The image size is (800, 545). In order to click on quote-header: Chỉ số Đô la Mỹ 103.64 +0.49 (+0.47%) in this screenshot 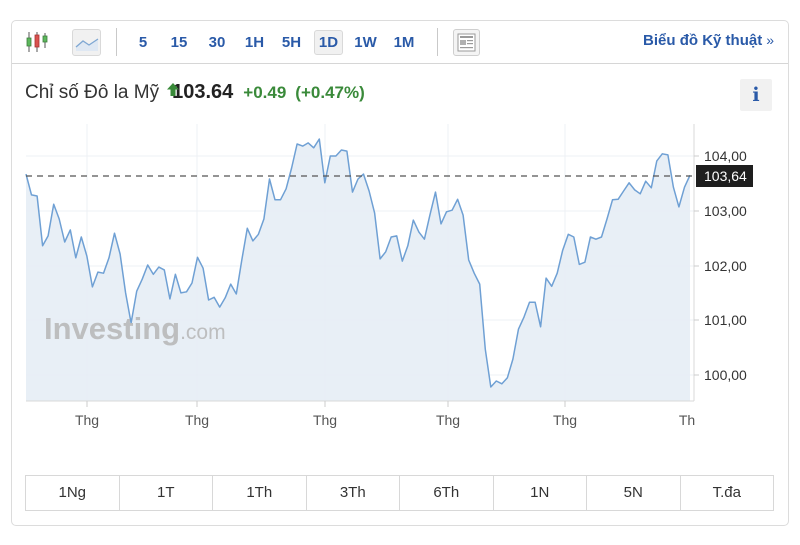, I will do `click(195, 92)`.